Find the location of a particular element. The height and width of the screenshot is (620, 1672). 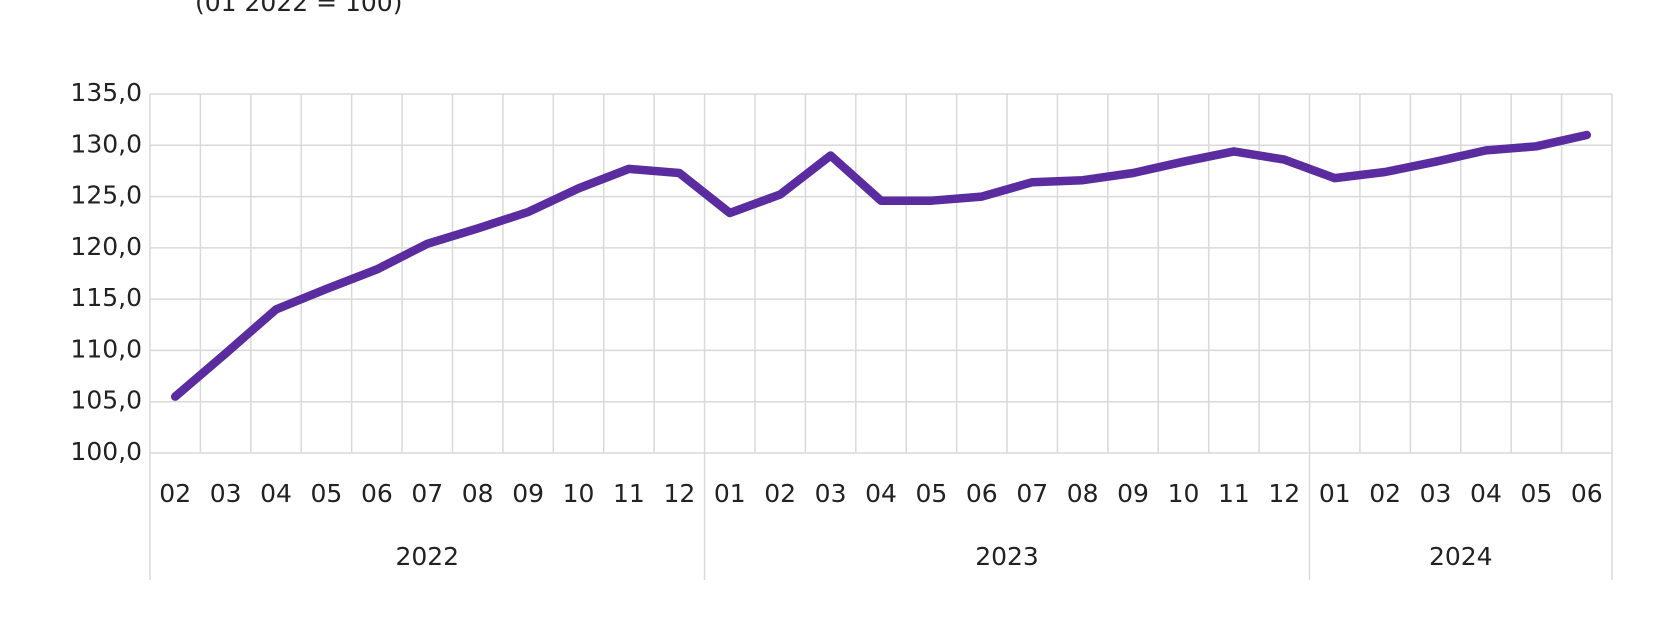

y-tick-label: 125,0 is located at coordinates (106, 195).